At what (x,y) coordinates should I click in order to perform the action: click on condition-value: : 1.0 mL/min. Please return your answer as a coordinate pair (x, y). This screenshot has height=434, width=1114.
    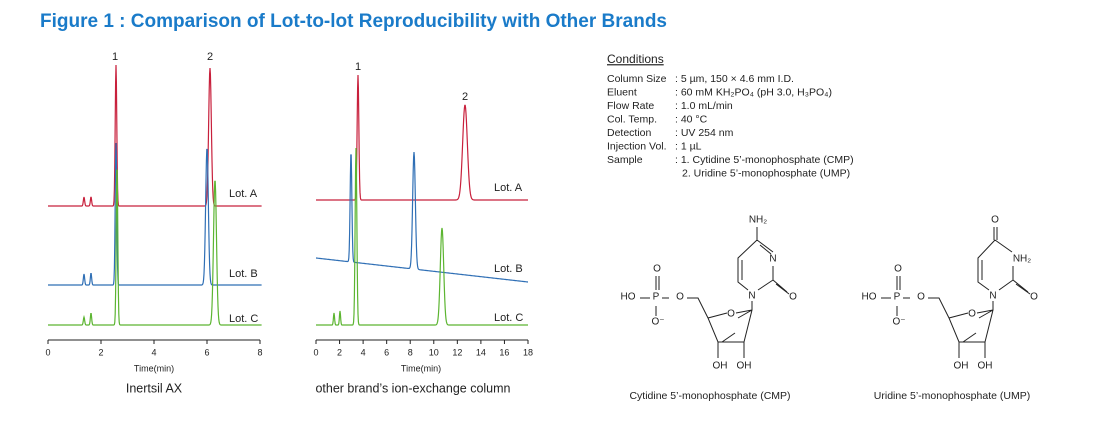
    Looking at the image, I should click on (704, 106).